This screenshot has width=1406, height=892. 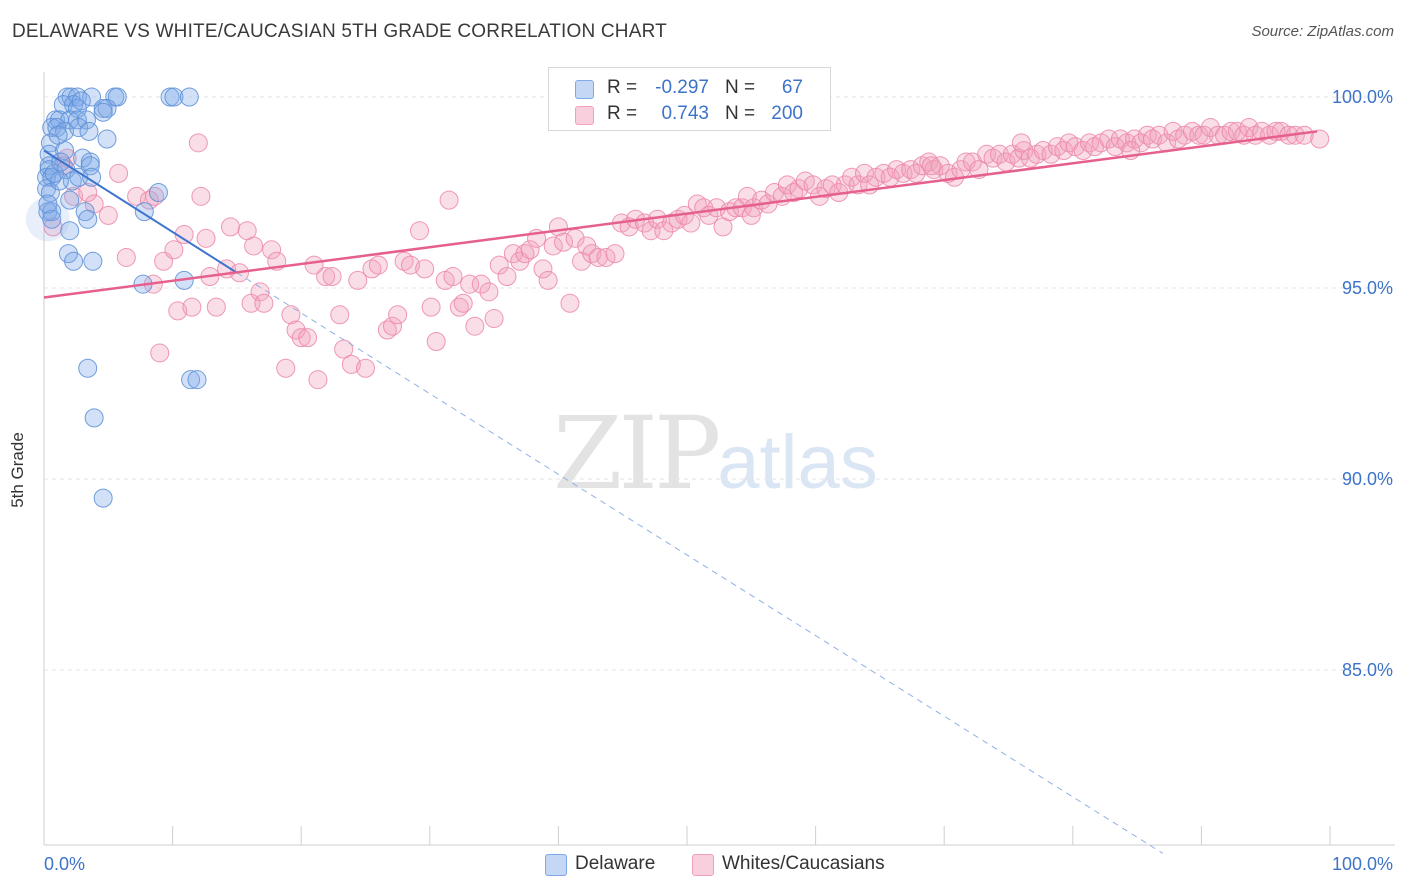 What do you see at coordinates (682, 87) in the screenshot?
I see `legend-r-value: -0.297` at bounding box center [682, 87].